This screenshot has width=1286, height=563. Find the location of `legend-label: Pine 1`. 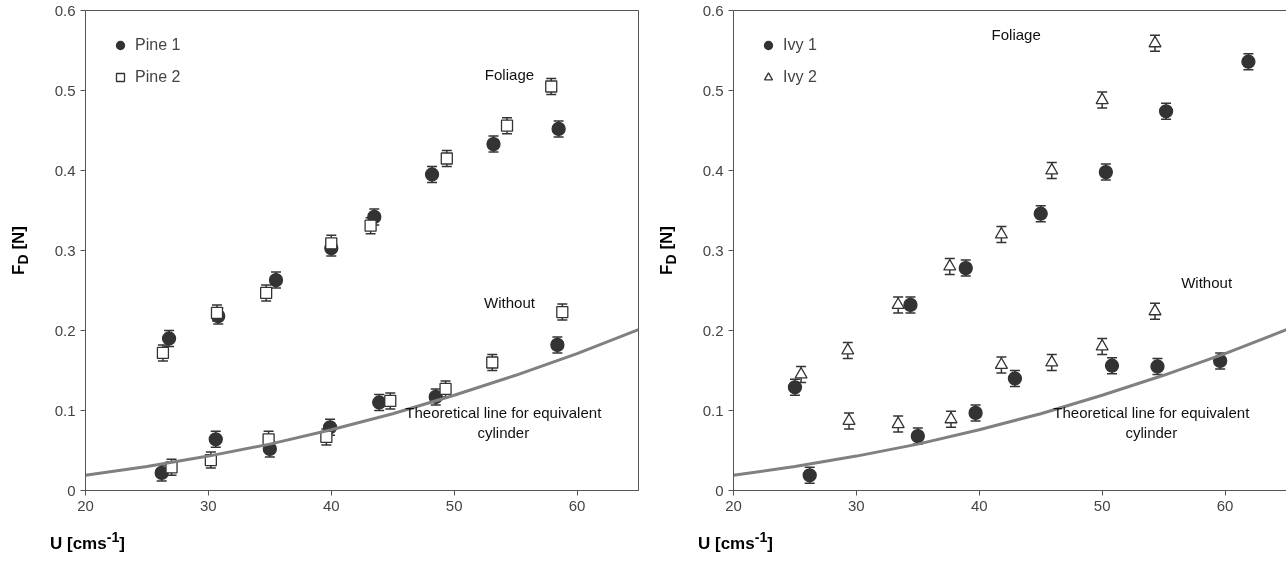

legend-label: Pine 1 is located at coordinates (158, 45).